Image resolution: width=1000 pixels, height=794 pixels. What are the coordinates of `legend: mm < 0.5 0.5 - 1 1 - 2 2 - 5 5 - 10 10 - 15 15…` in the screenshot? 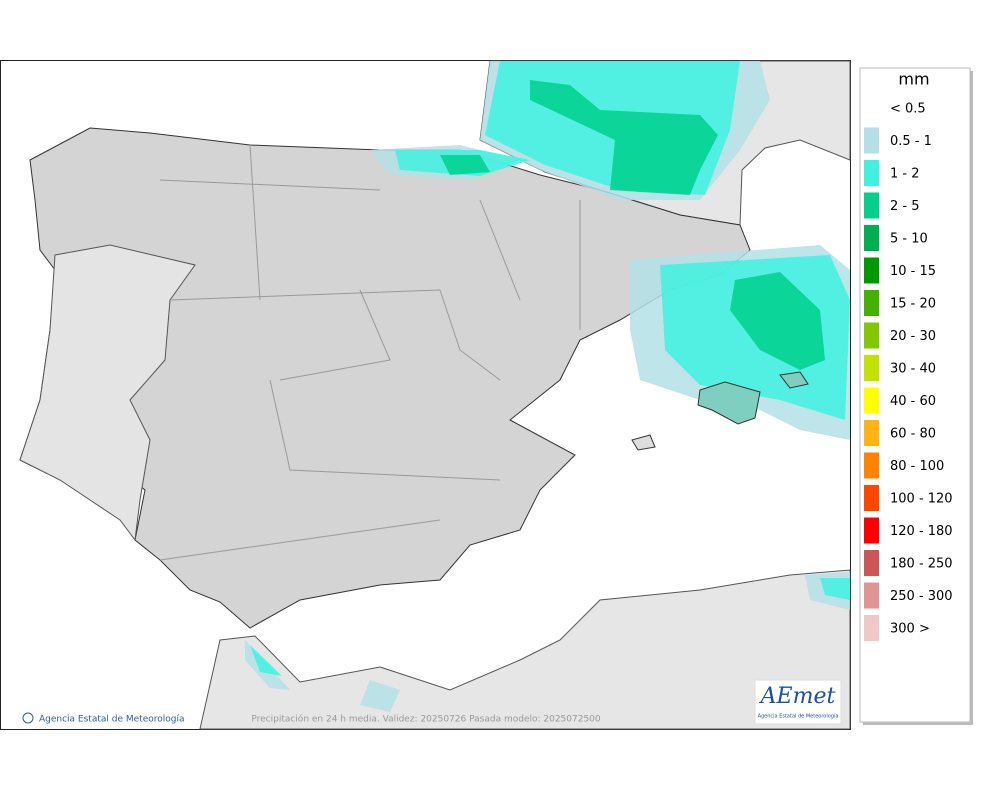 It's located at (916, 396).